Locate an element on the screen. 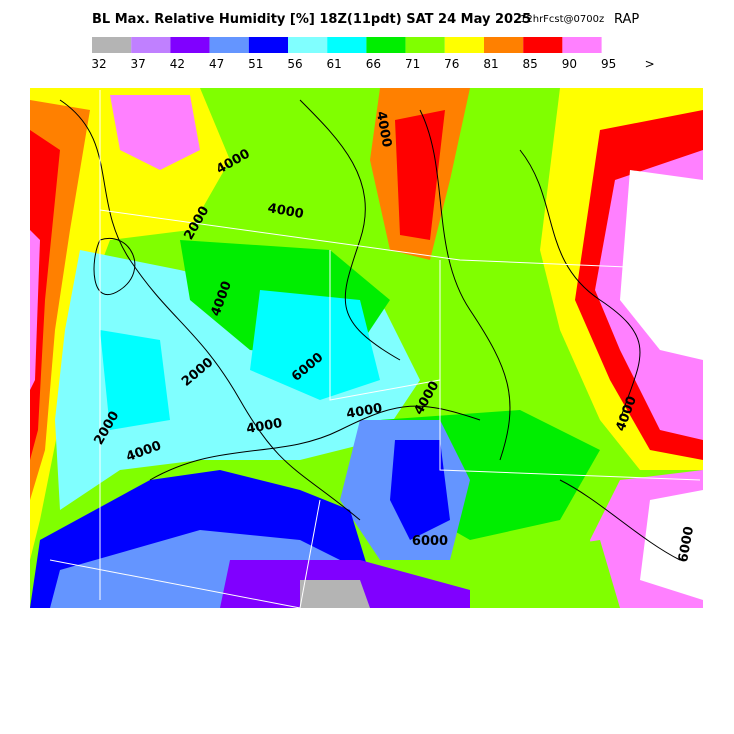 This screenshot has height=734, width=734. legend-label: 47 is located at coordinates (216, 64).